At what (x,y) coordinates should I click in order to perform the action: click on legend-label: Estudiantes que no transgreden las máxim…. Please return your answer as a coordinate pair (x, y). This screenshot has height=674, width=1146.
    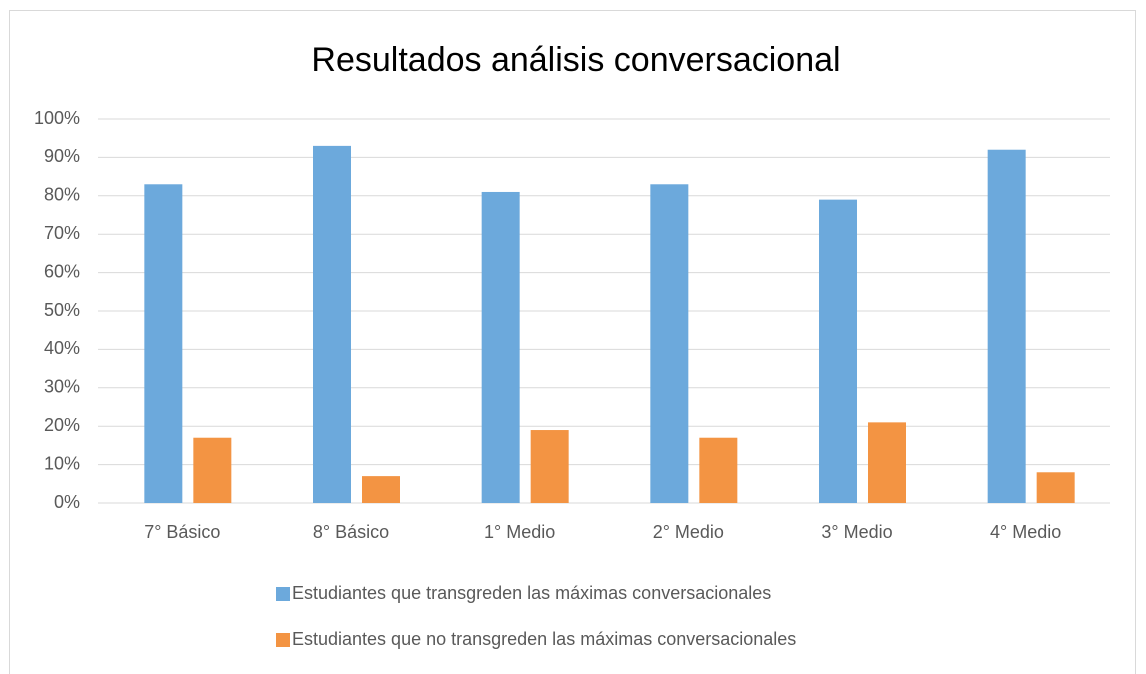
    Looking at the image, I should click on (544, 639).